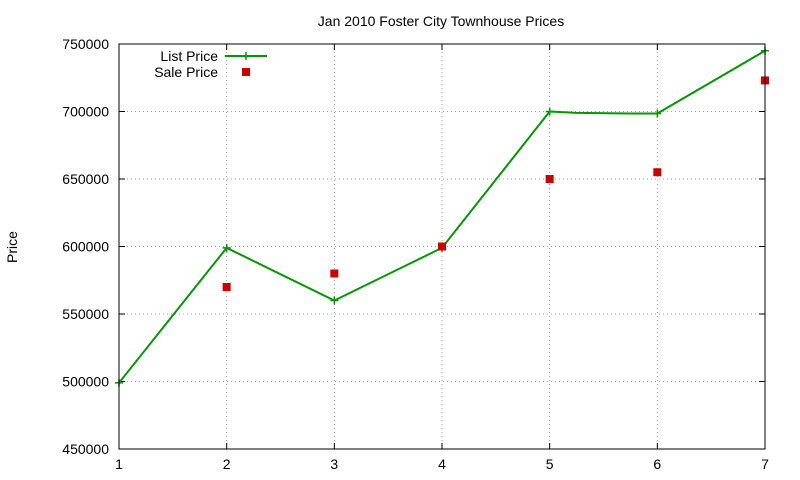 The width and height of the screenshot is (800, 480). Describe the element at coordinates (85, 314) in the screenshot. I see `y-tick-label: 550000` at that location.